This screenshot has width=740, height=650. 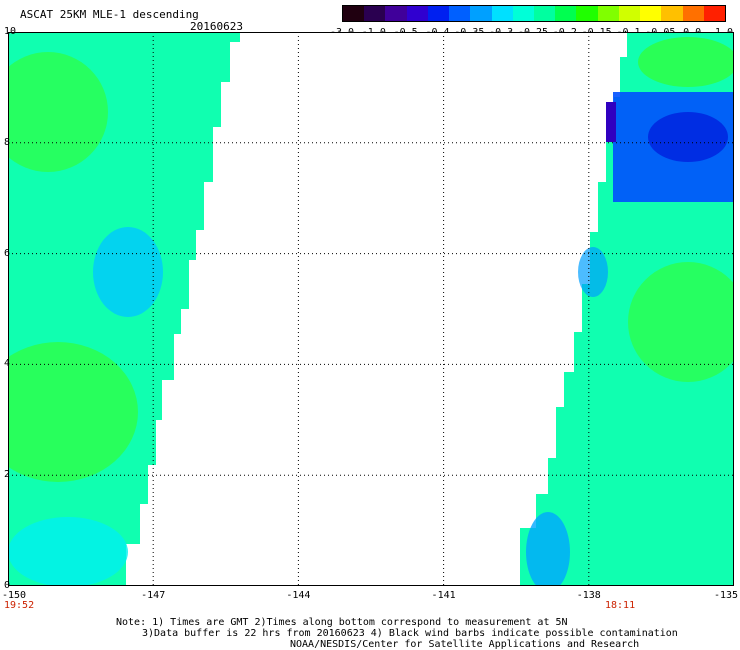 What do you see at coordinates (611, 122) in the screenshot?
I see `patch-purple` at bounding box center [611, 122].